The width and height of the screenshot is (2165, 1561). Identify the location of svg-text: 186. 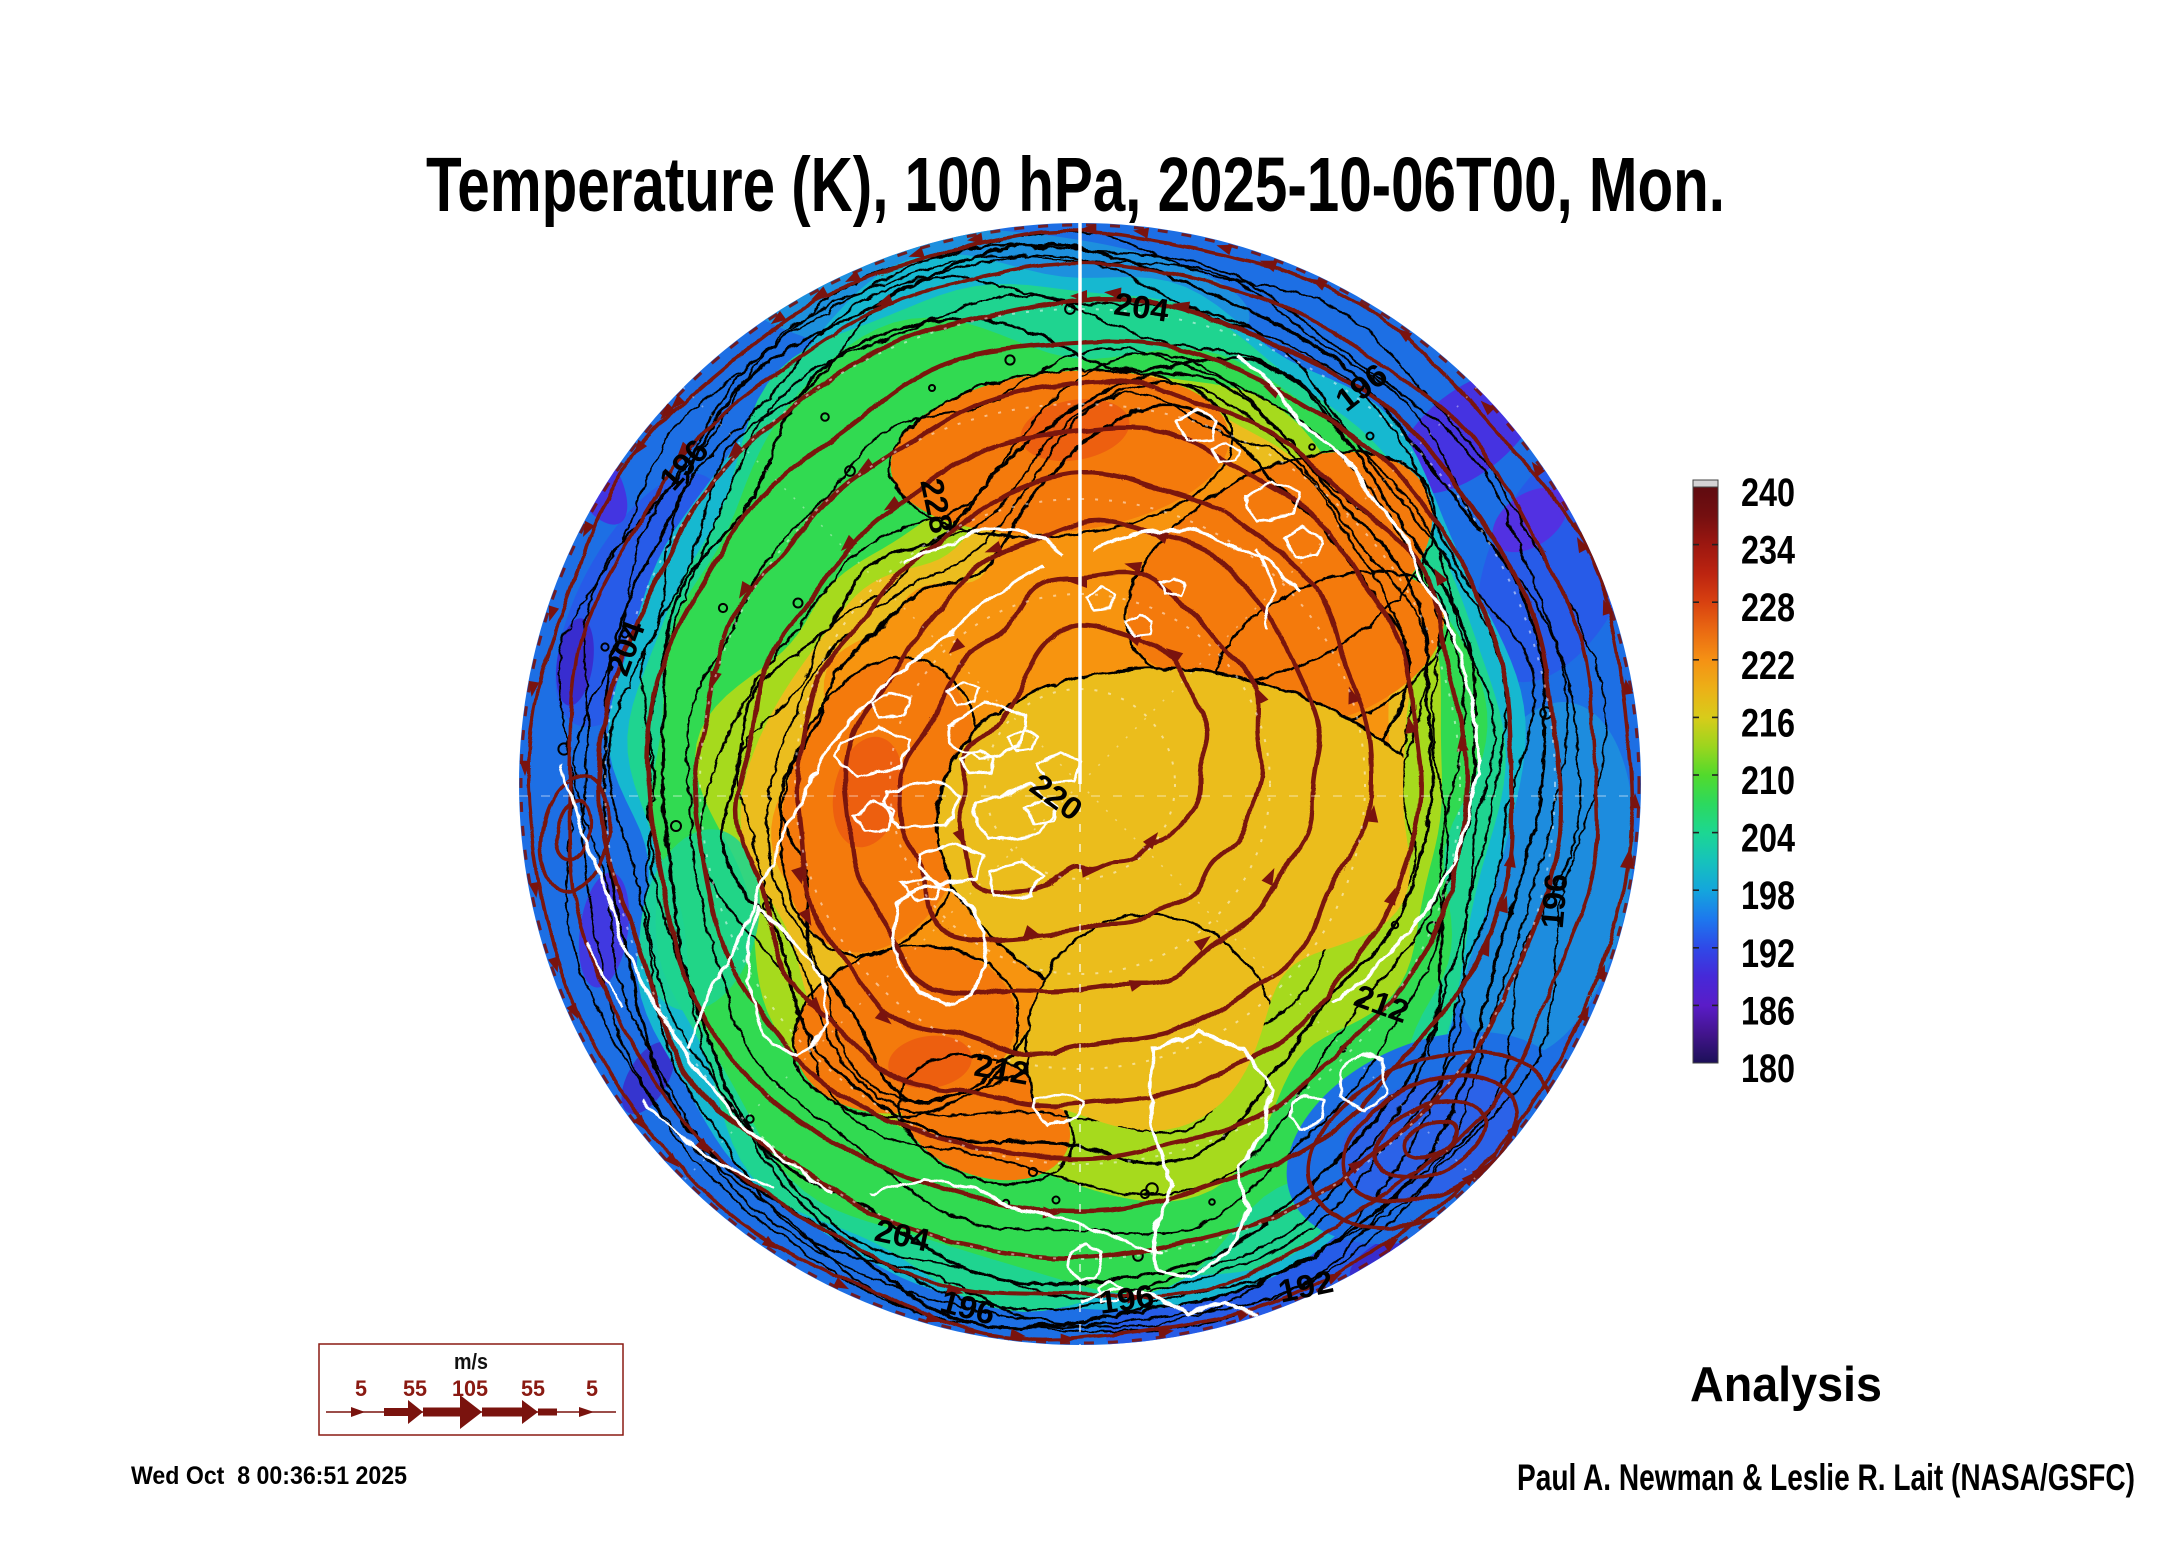
(1768, 1011).